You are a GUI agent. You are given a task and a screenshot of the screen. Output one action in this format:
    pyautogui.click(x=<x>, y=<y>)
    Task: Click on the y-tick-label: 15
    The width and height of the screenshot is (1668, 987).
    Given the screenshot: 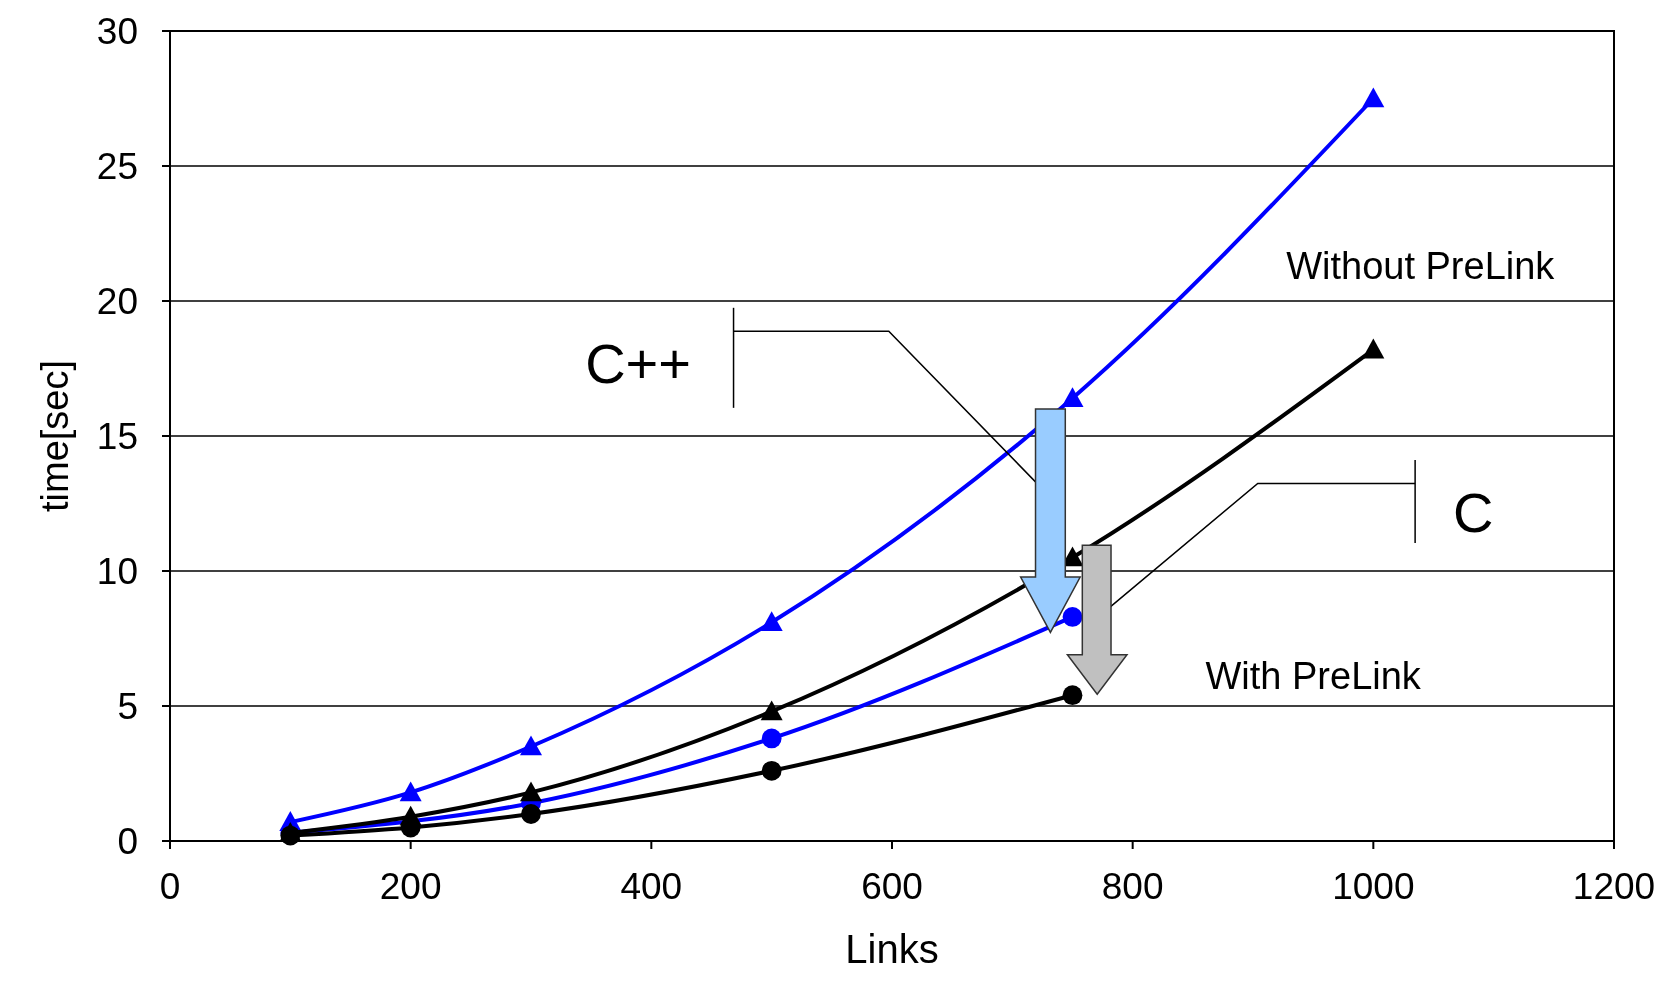 What is the action you would take?
    pyautogui.click(x=117, y=436)
    